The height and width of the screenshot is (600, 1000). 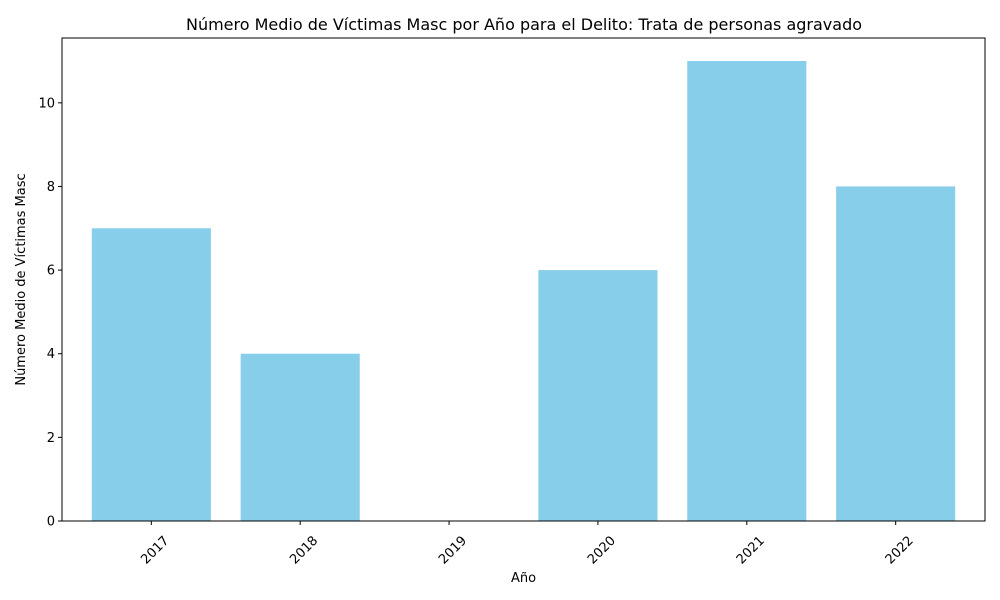 I want to click on x-axis: 2017 2018 2019 2020 2021 2022, so click(x=527, y=544).